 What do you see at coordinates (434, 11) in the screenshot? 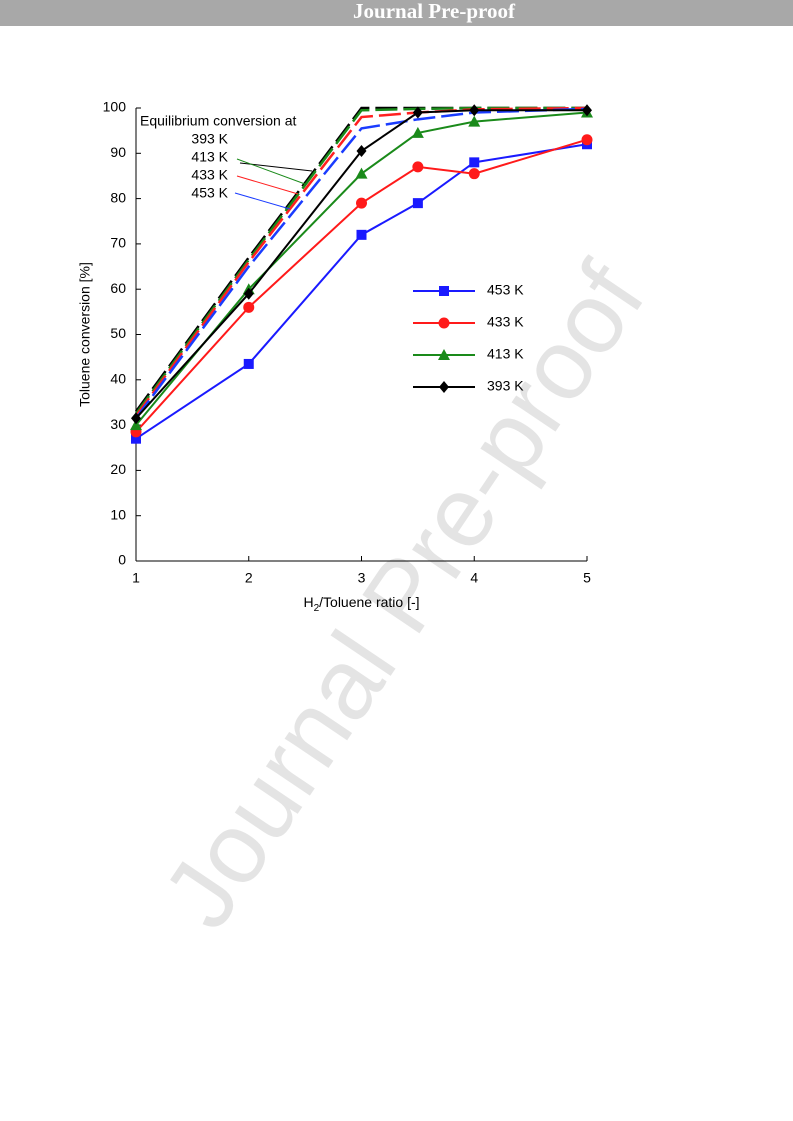
I see `header-title: Journal Pre-proof` at bounding box center [434, 11].